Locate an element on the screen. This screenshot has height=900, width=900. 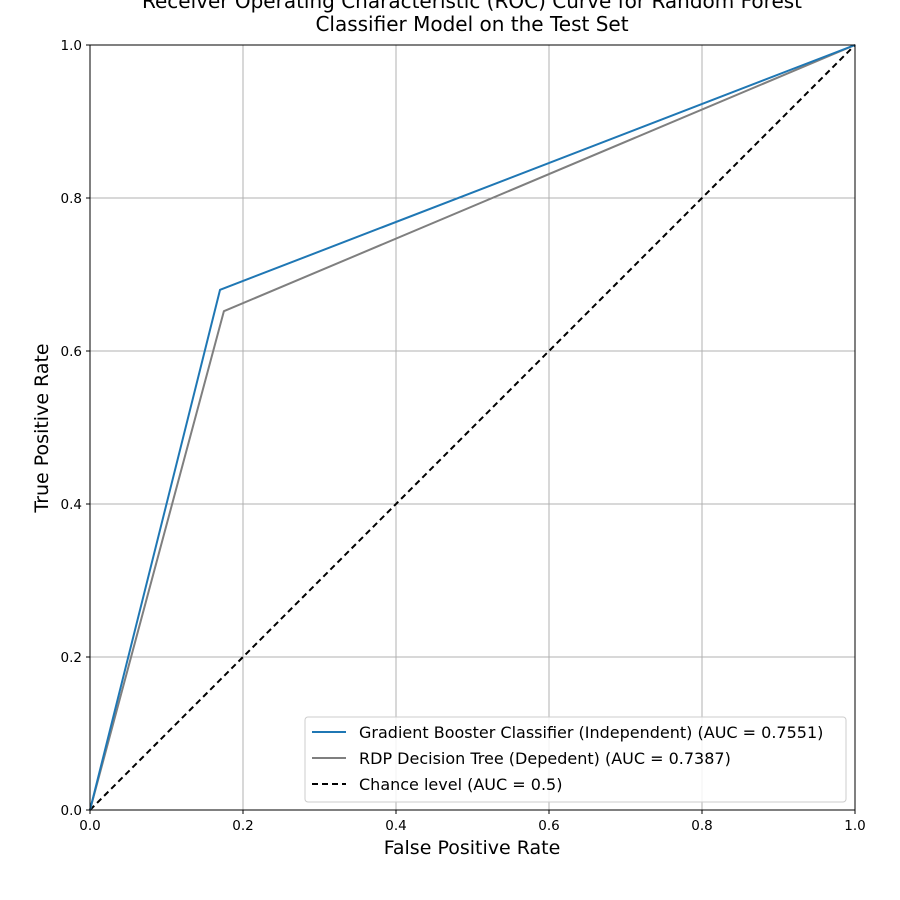
x-axis-ticks: 0.0 0.2 0.4 0.6 0.8 1.0 is located at coordinates (472, 822).